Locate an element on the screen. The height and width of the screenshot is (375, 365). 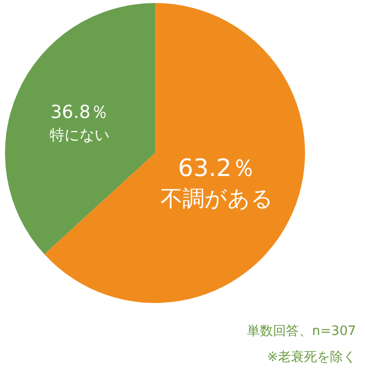
text: ※老衰死を除く is located at coordinates (311, 357).